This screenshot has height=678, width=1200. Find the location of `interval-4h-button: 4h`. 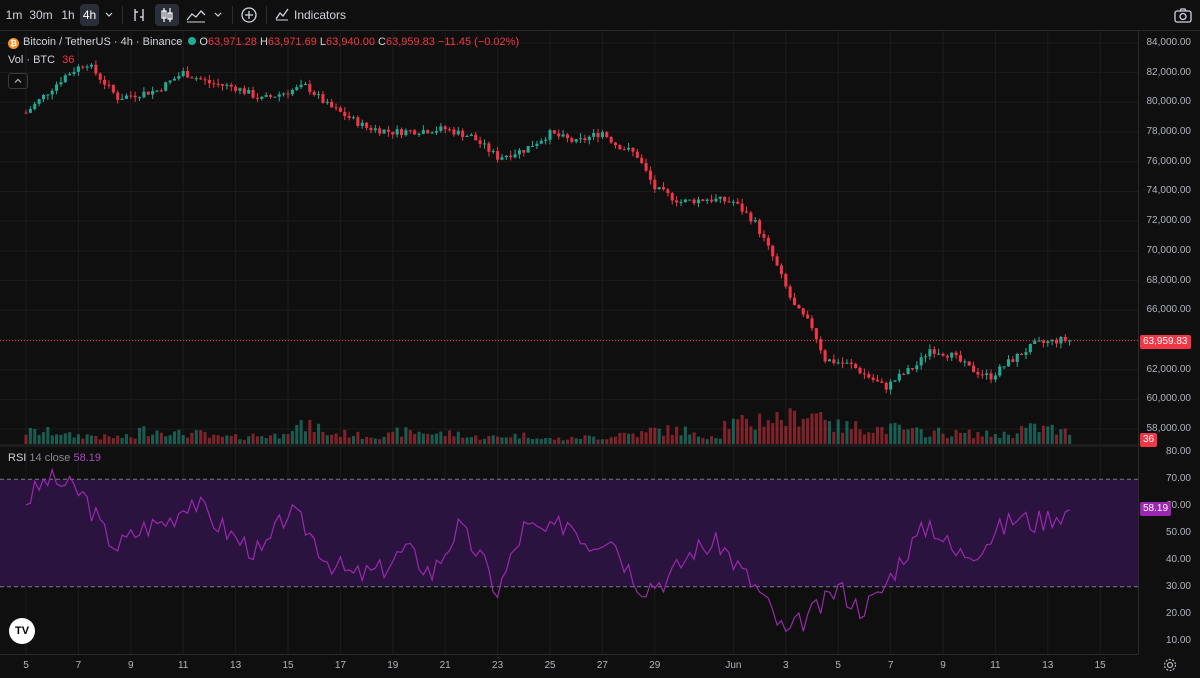

interval-4h-button: 4h is located at coordinates (89, 15).